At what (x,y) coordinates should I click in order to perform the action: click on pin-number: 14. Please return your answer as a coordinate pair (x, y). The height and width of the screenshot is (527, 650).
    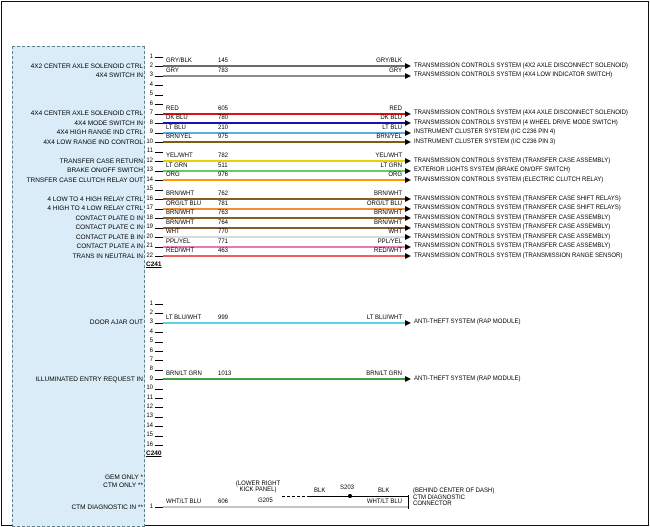
    Looking at the image, I should click on (149, 425).